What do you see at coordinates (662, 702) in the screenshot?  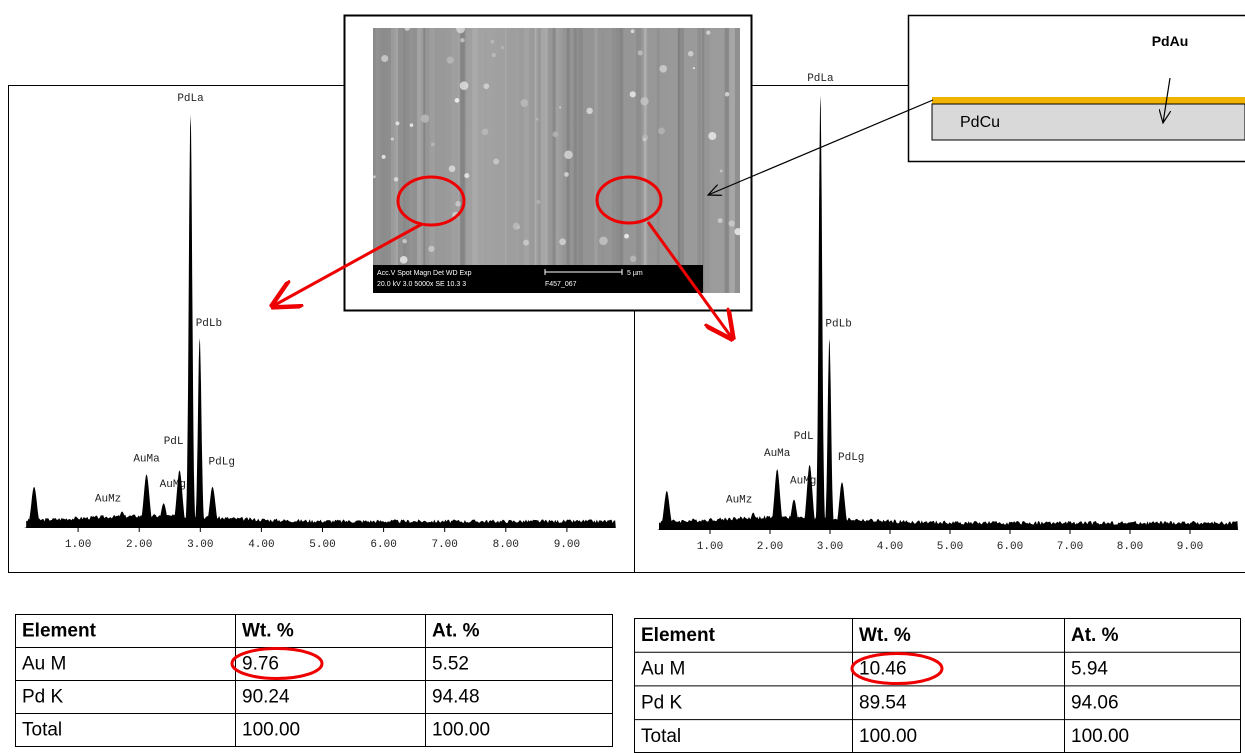 I see `table-cell: Pd K` at bounding box center [662, 702].